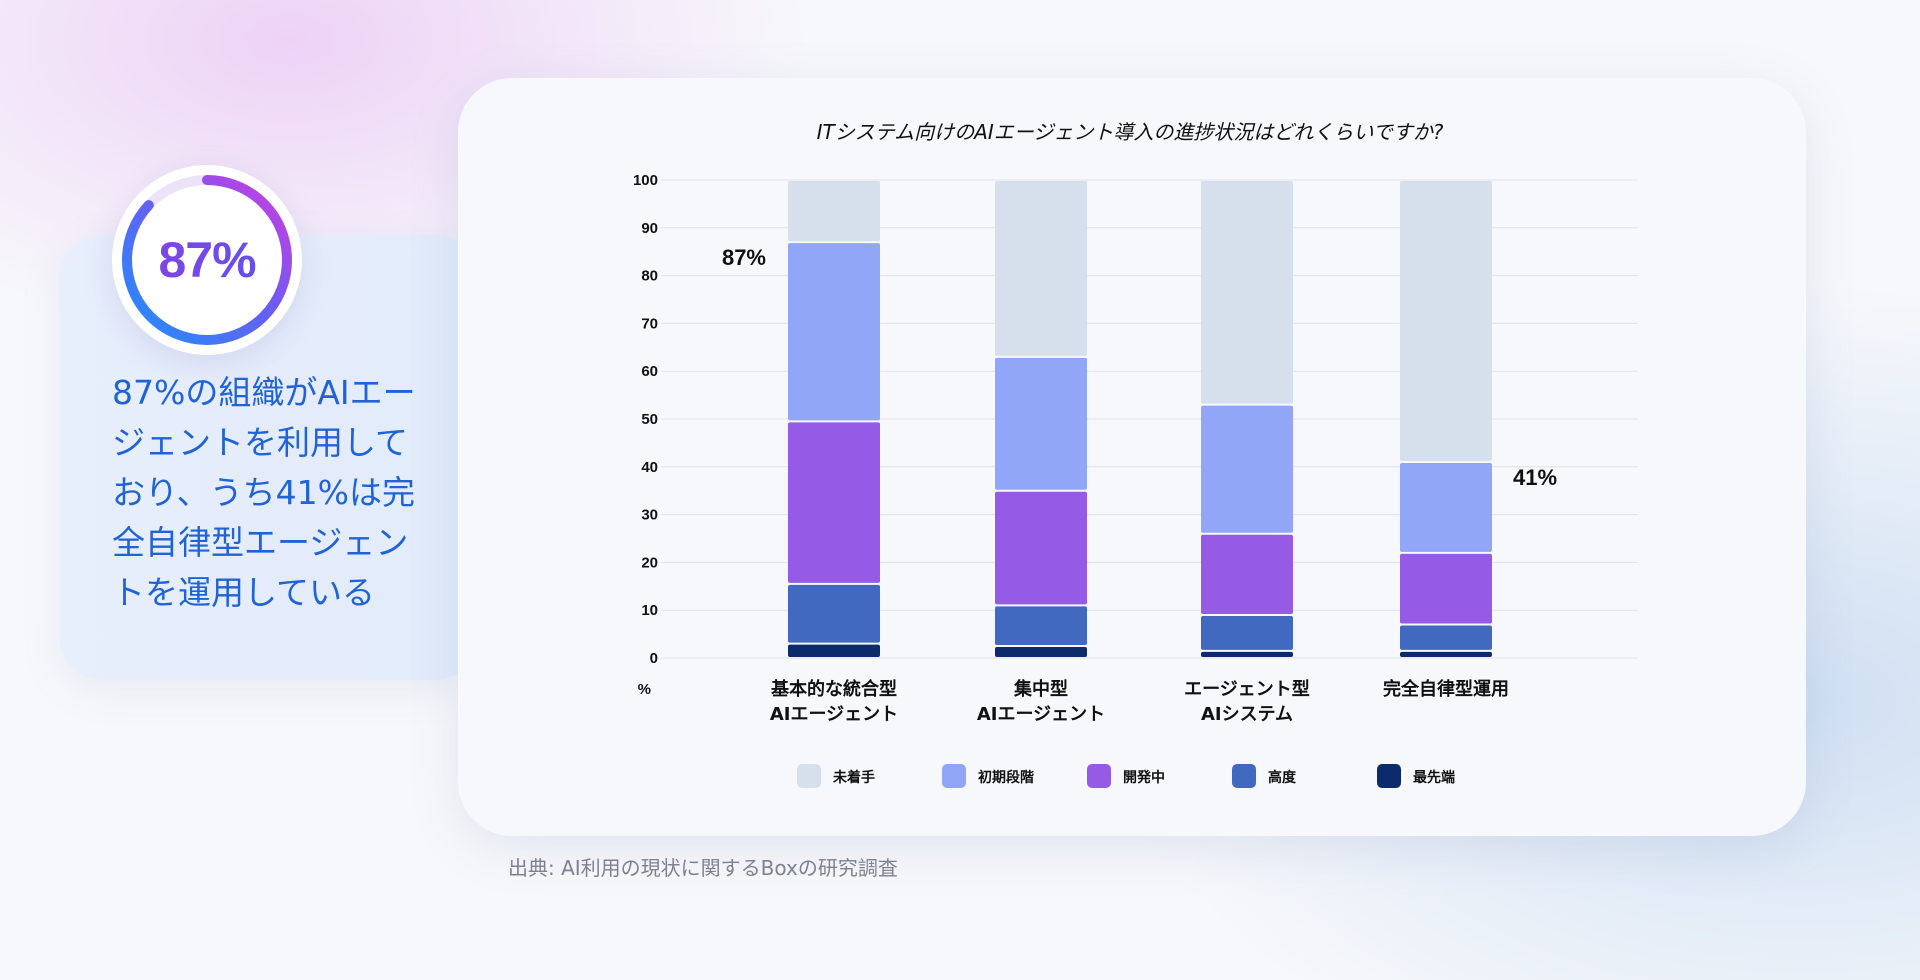 This screenshot has width=1920, height=980. What do you see at coordinates (703, 868) in the screenshot?
I see `source-note: 出典: AI利用の現状に関するBoxの研究調査` at bounding box center [703, 868].